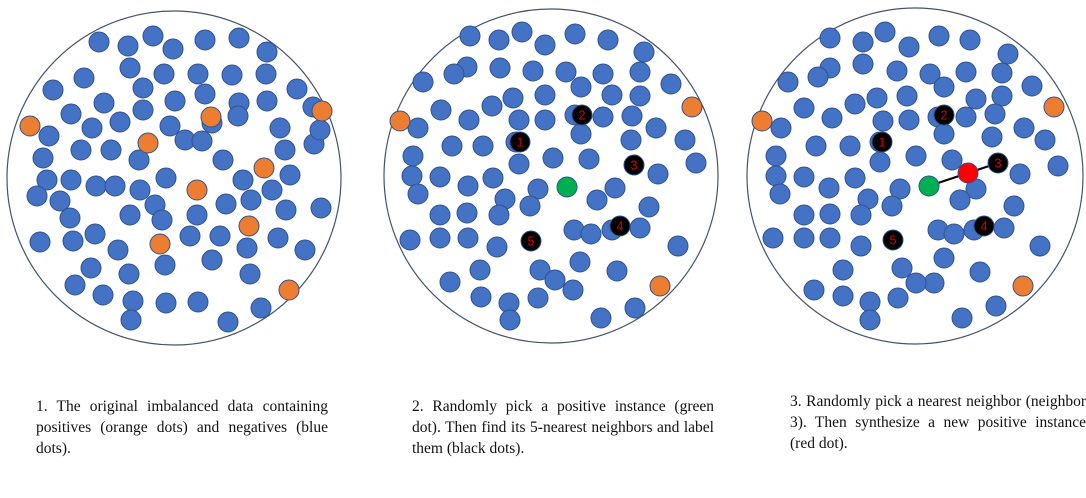 Image resolution: width=1086 pixels, height=498 pixels. Describe the element at coordinates (968, 173) in the screenshot. I see `synthetic-positive-dot-red` at that location.